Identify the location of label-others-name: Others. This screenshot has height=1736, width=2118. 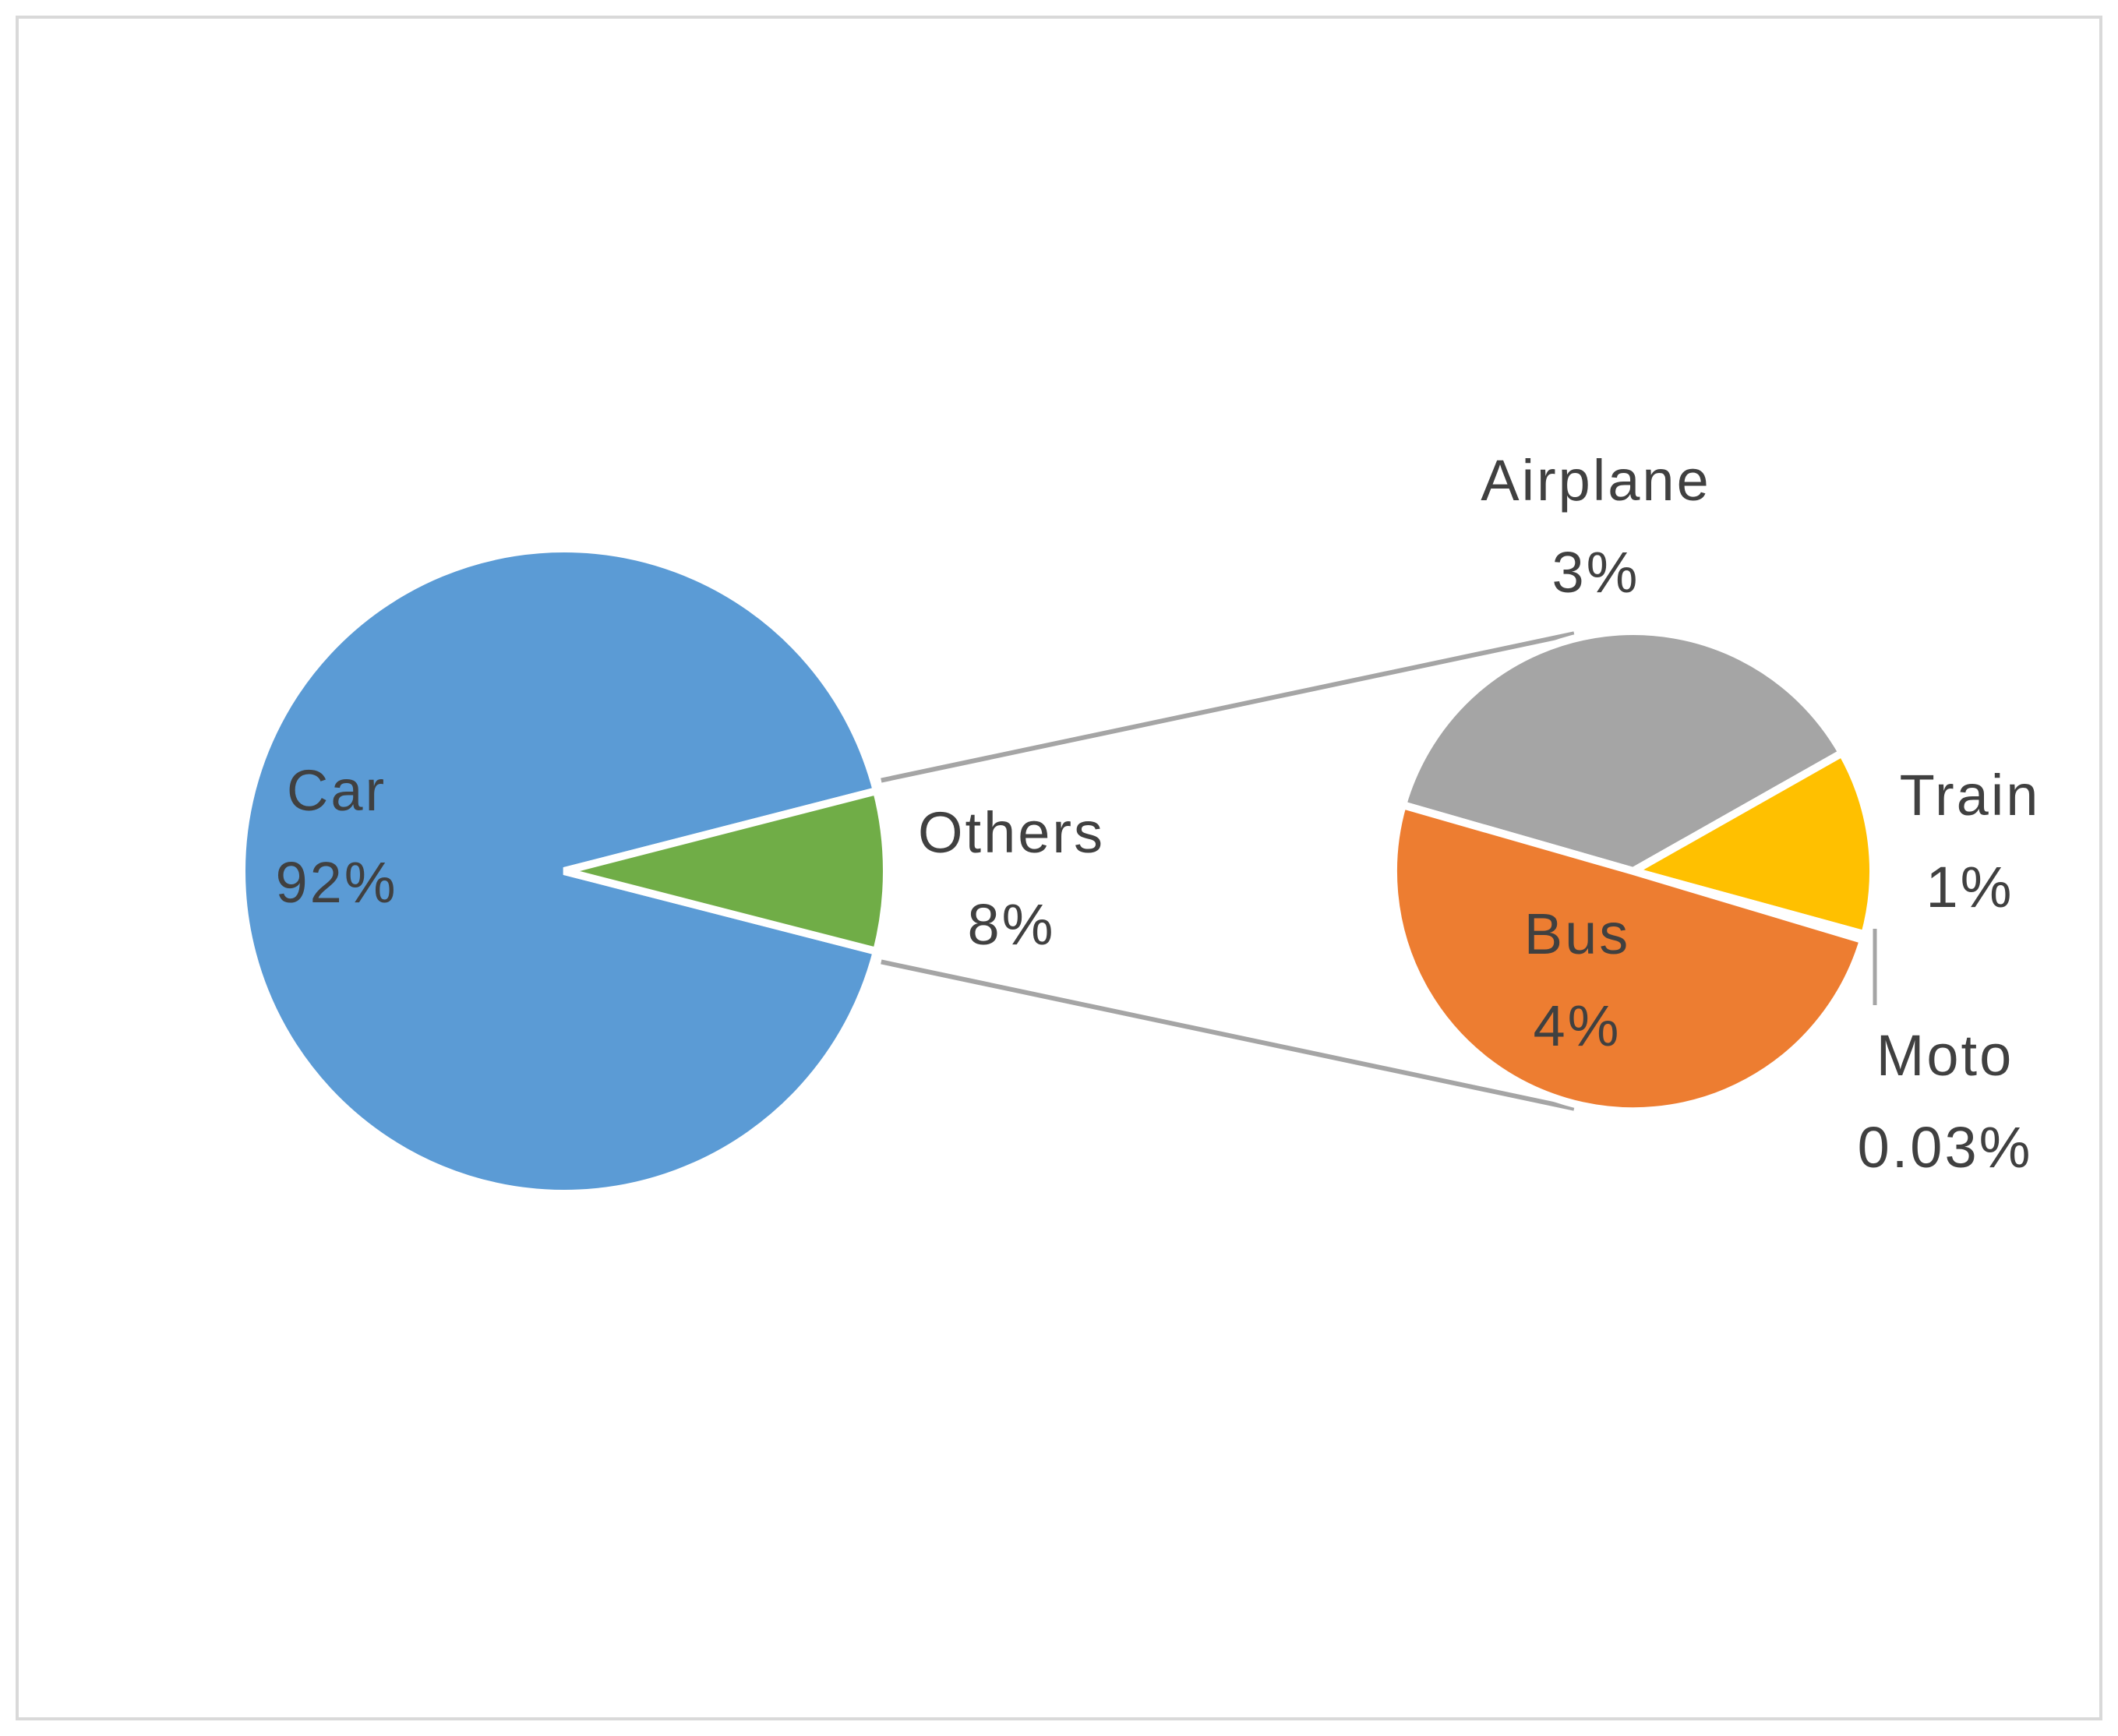
(1011, 832).